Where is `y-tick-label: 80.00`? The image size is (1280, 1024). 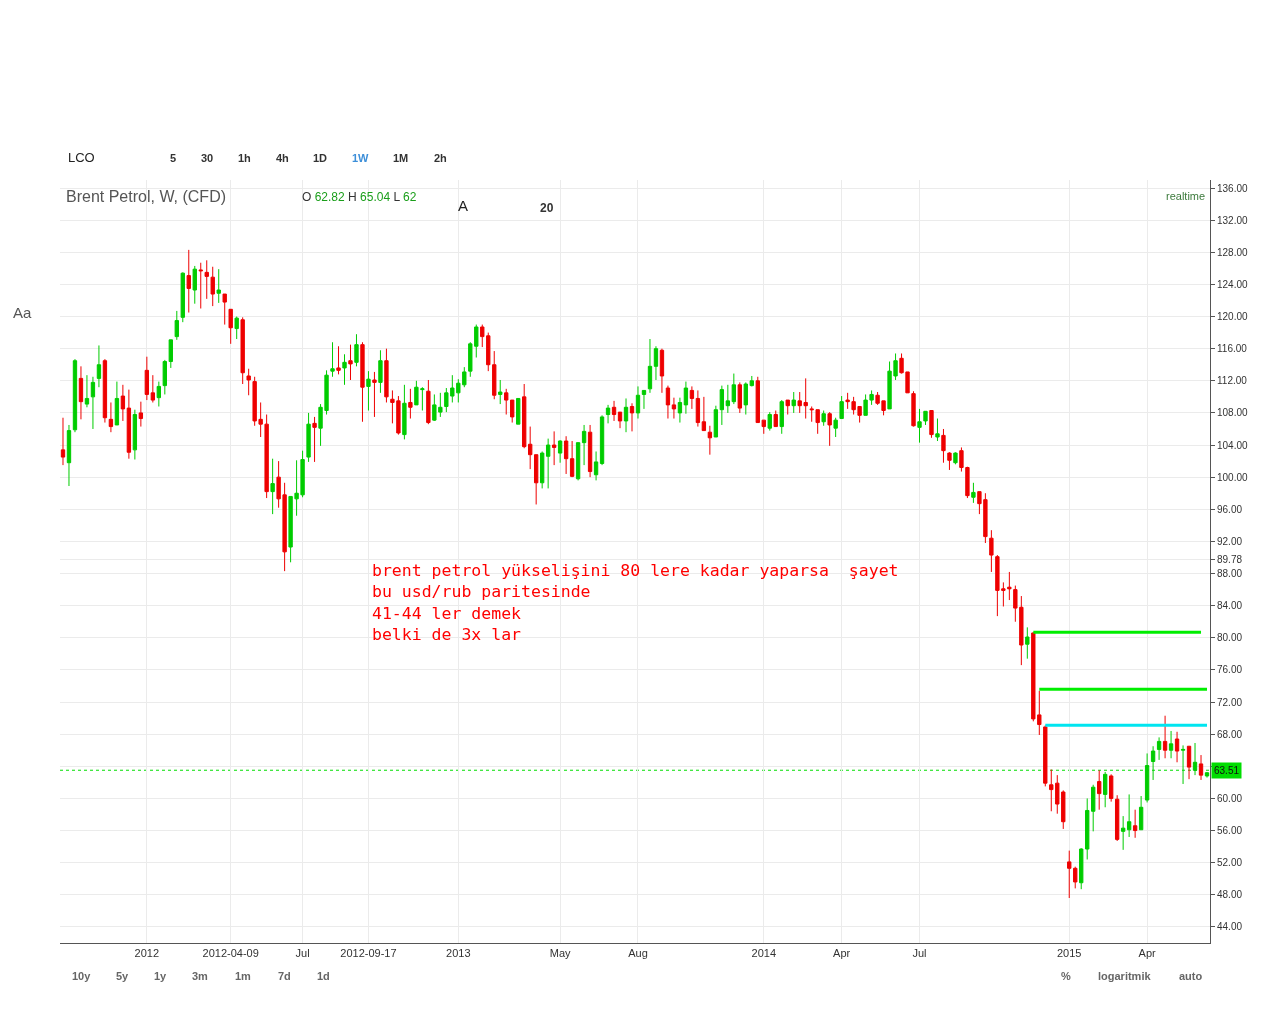 y-tick-label: 80.00 is located at coordinates (1230, 638).